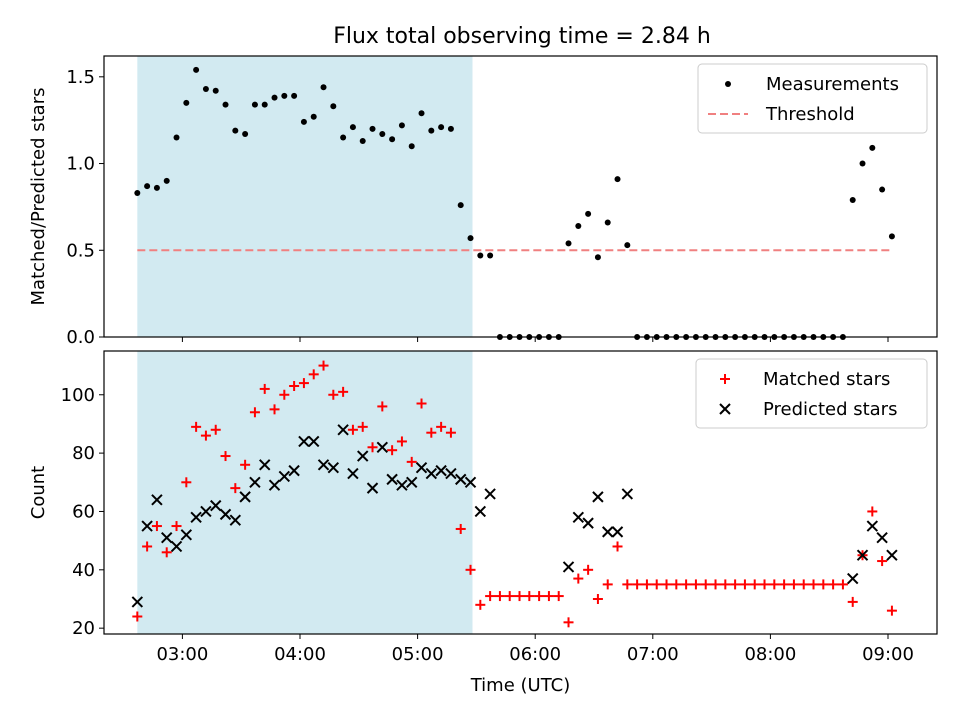 The width and height of the screenshot is (960, 720). Describe the element at coordinates (305, 196) in the screenshot. I see `top-shaded-region` at that location.